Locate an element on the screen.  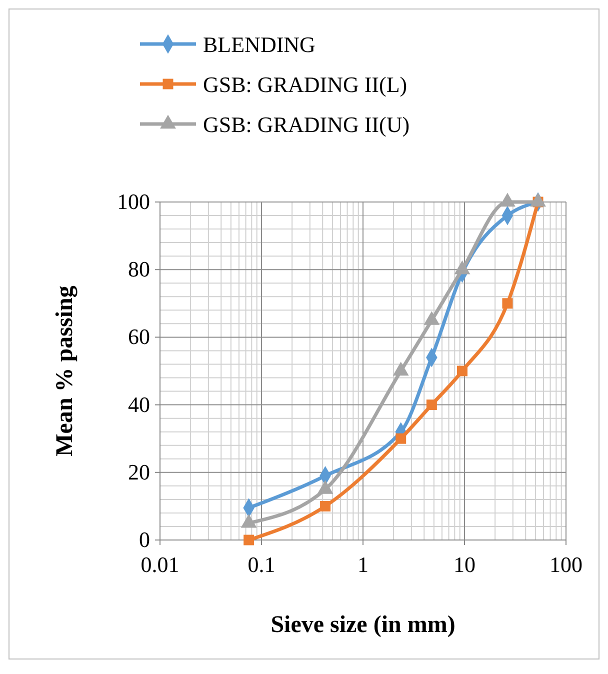
x-tick-label: 10 is located at coordinates (465, 564).